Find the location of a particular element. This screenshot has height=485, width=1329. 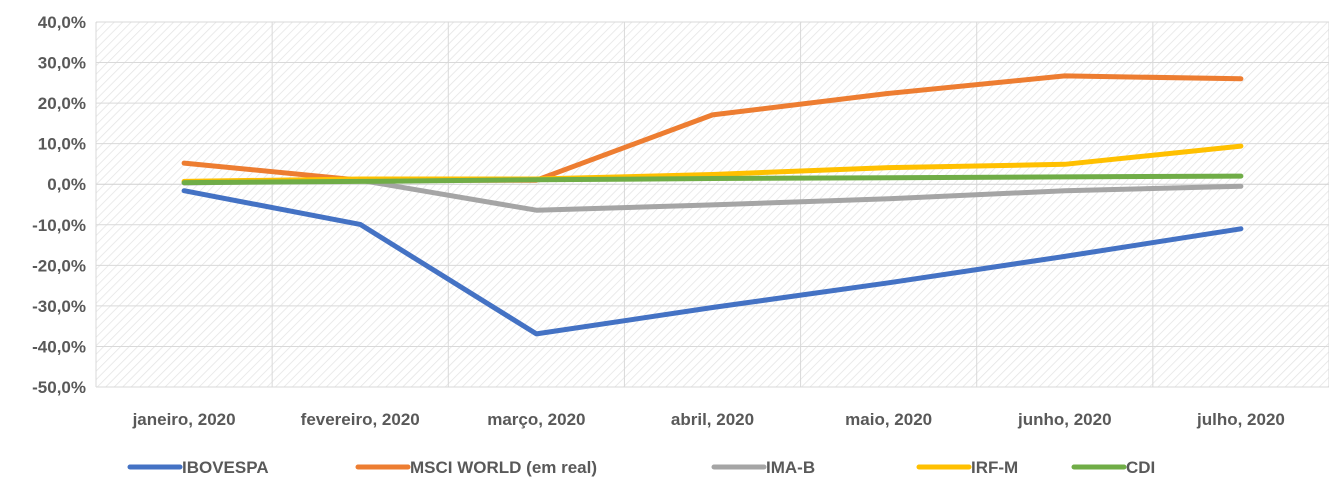

legend-label-ima-b: IMA-B is located at coordinates (790, 467).